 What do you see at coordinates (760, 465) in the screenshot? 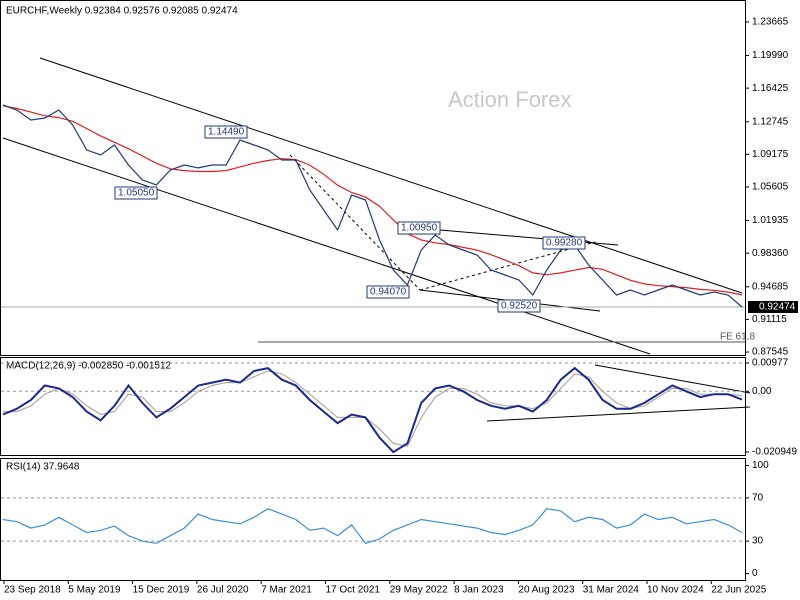
I see `y-tick-label: 100` at bounding box center [760, 465].